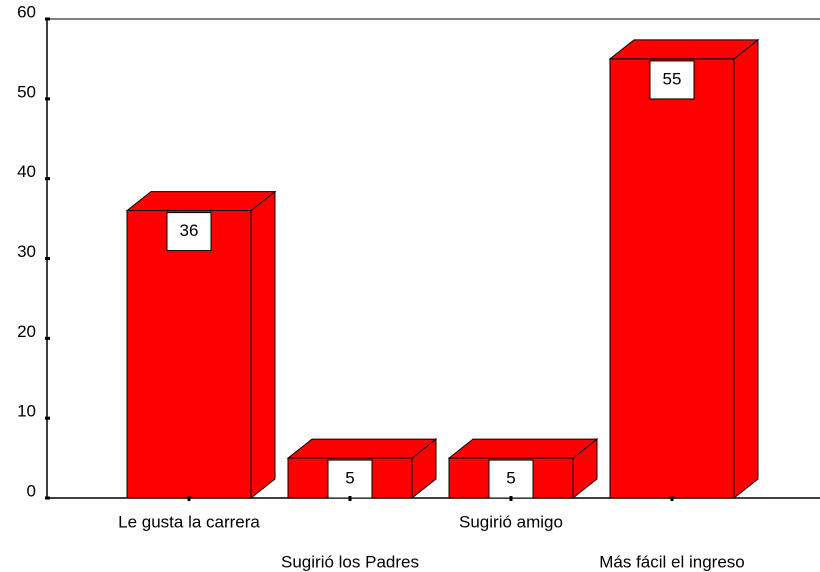  Describe the element at coordinates (350, 561) in the screenshot. I see `x-tick-label: Sugirió los Padres` at that location.